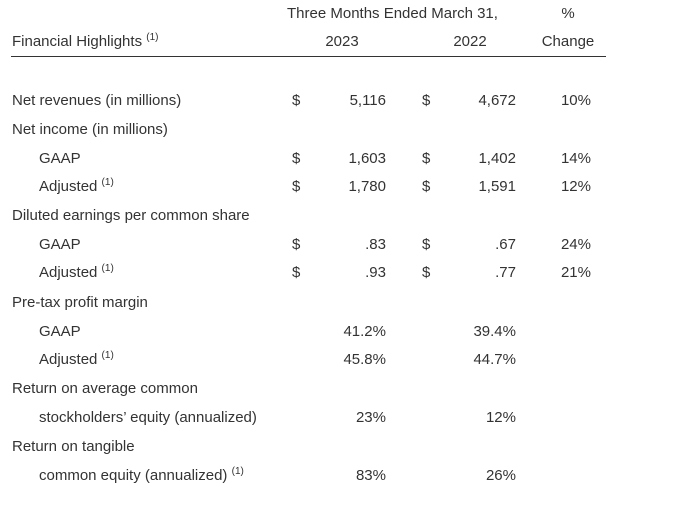 This screenshot has width=678, height=510. I want to click on value-2022: 4,672, so click(497, 100).